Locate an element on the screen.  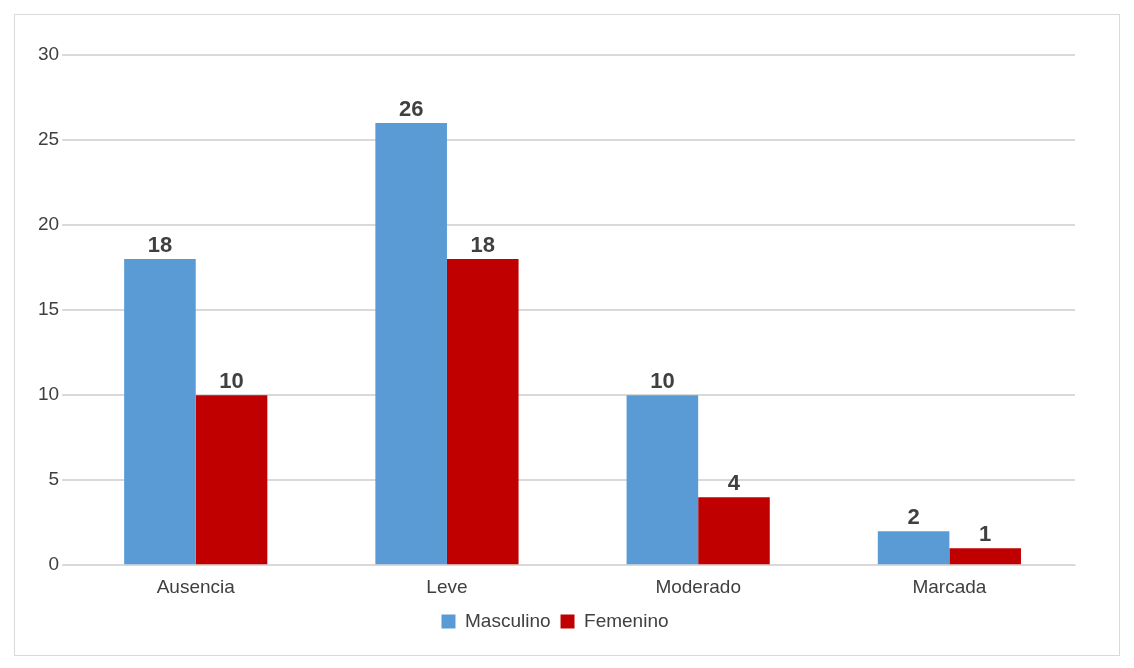
data-label: 1 is located at coordinates (985, 534).